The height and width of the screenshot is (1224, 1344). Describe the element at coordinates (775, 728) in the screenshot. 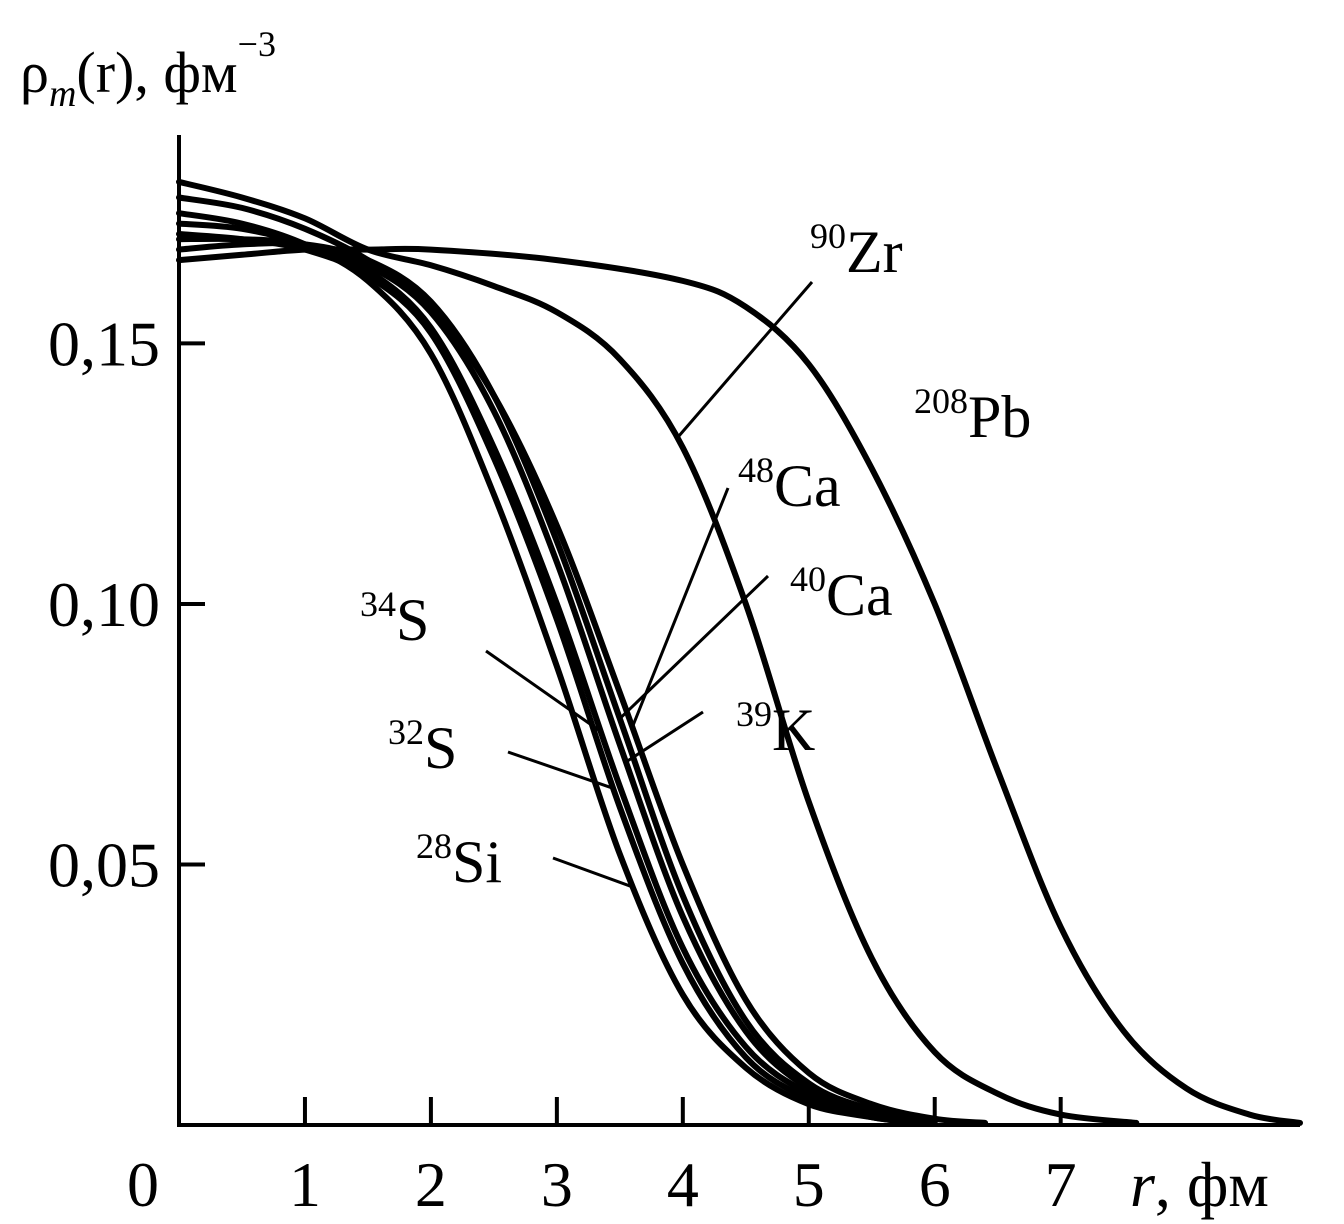

I see `series-label-39K: 39K` at that location.